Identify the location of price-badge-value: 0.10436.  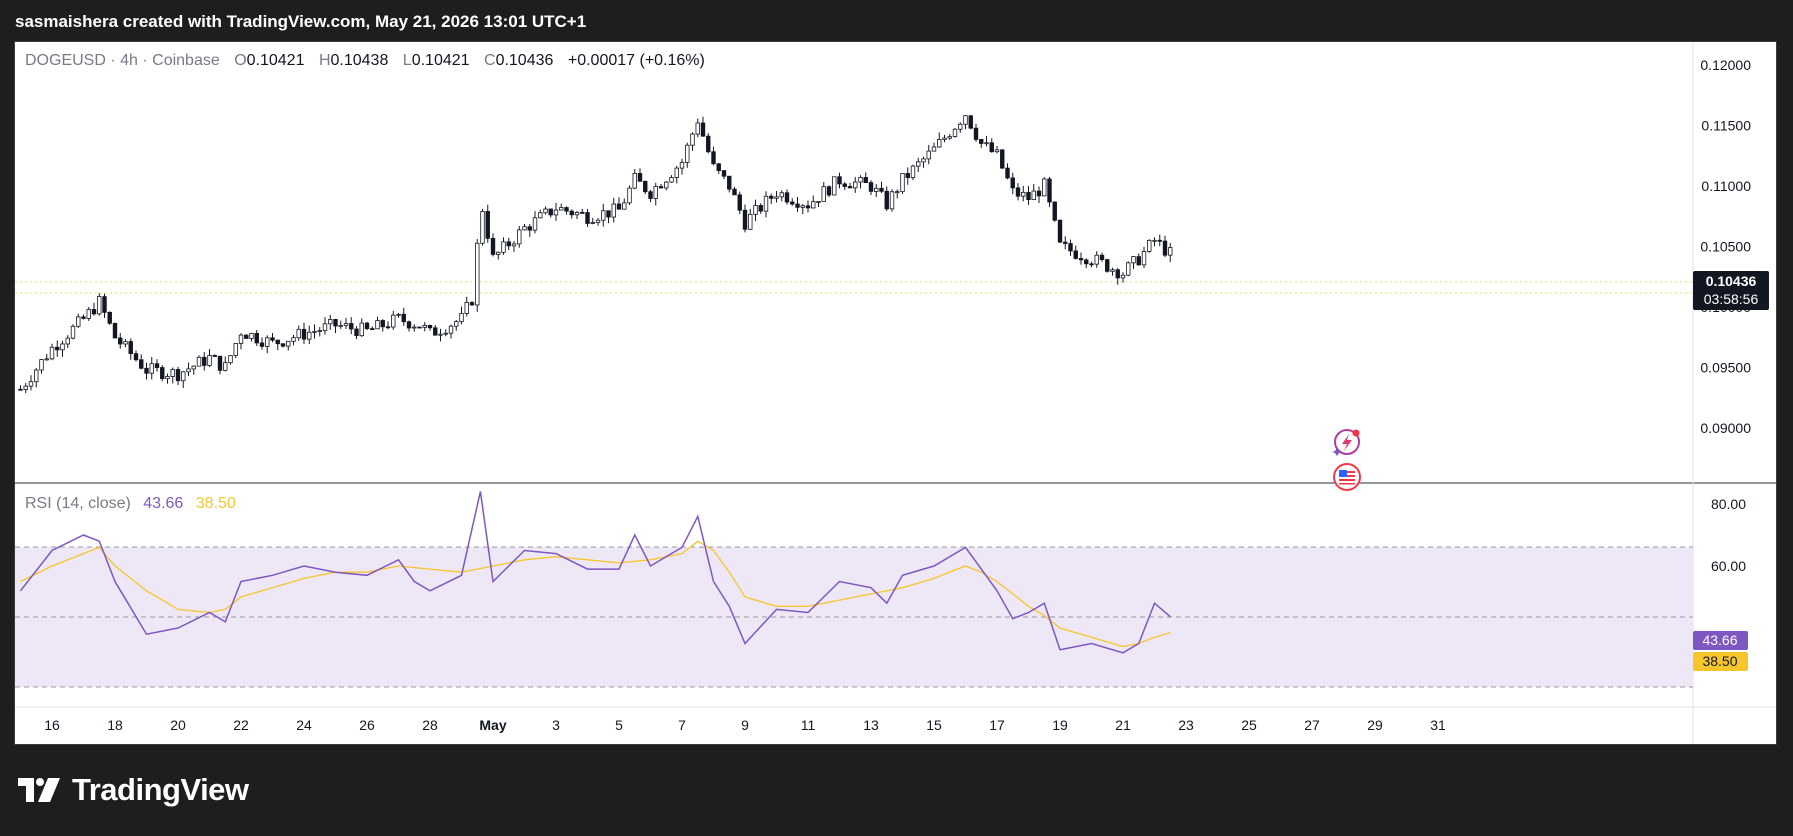
(1731, 281).